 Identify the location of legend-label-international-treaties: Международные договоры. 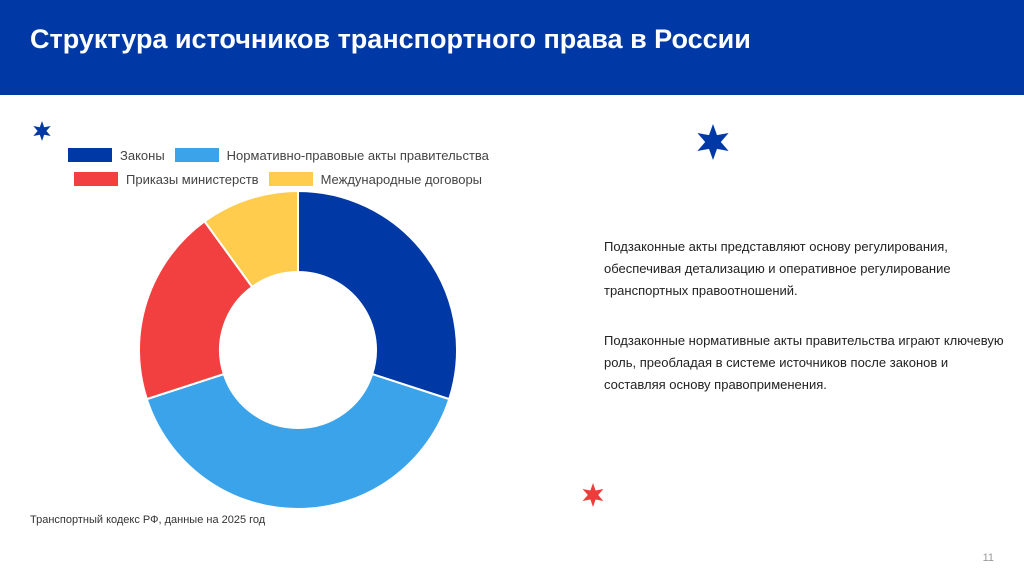
(401, 179).